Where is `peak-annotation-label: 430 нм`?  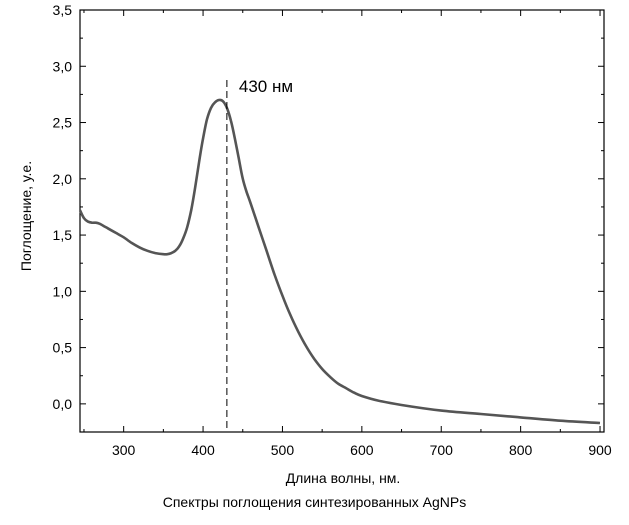
peak-annotation-label: 430 нм is located at coordinates (266, 86).